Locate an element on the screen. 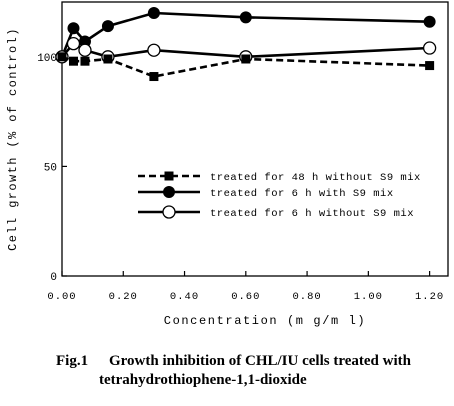 The height and width of the screenshot is (406, 454). x-tick-label: 1.00 is located at coordinates (368, 297).